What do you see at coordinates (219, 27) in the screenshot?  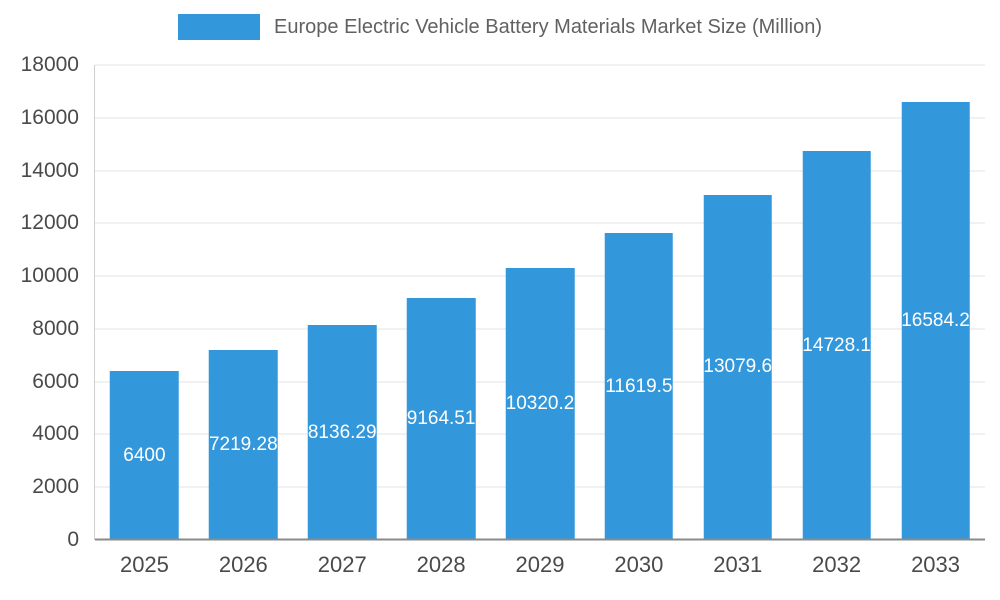 I see `legend-swatch-icon` at bounding box center [219, 27].